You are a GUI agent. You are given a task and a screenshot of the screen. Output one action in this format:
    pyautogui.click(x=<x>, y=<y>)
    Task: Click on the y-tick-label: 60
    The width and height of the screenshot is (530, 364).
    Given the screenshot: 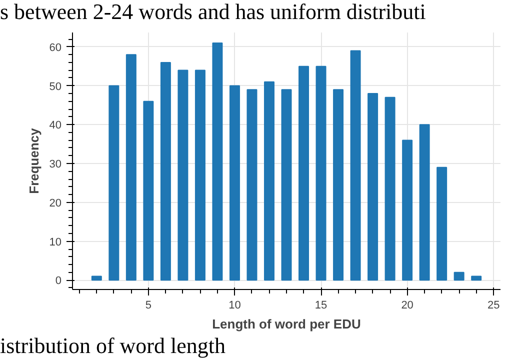 What is the action you would take?
    pyautogui.click(x=55, y=48)
    